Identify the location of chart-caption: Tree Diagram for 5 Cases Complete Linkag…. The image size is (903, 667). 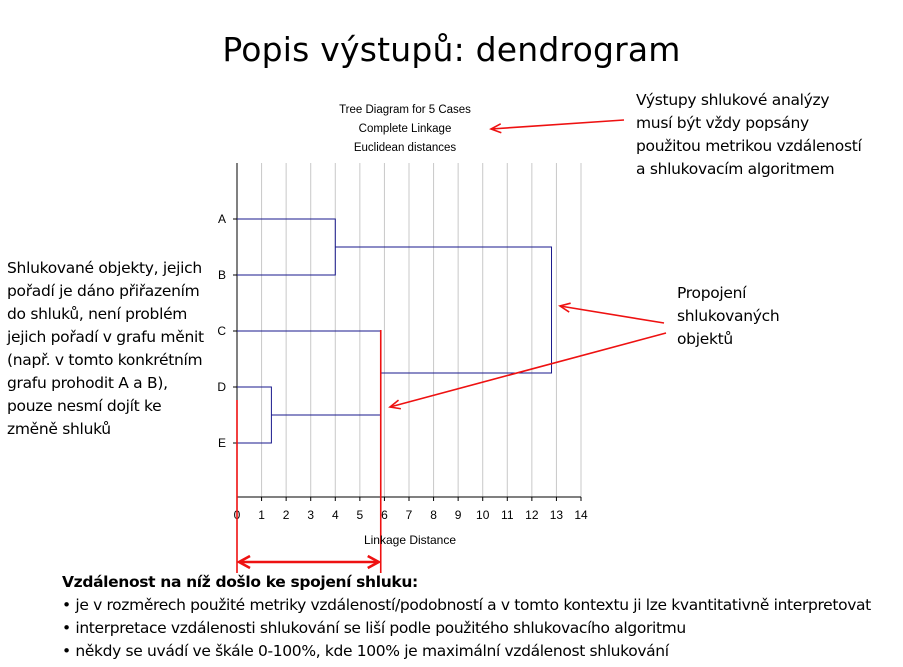
(405, 129).